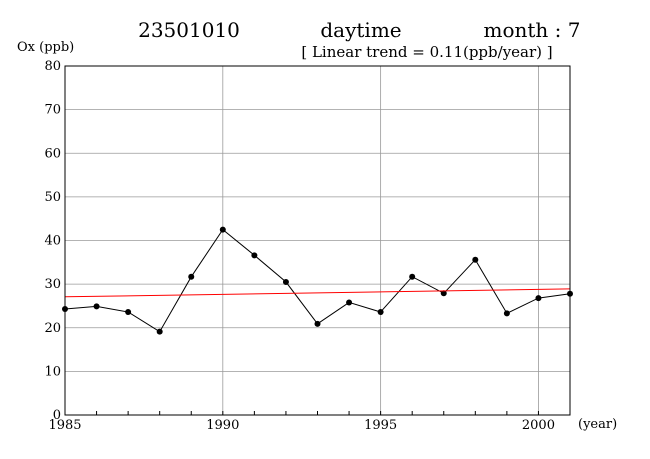 The width and height of the screenshot is (650, 459). What do you see at coordinates (380, 425) in the screenshot?
I see `x-tick-label: 1995` at bounding box center [380, 425].